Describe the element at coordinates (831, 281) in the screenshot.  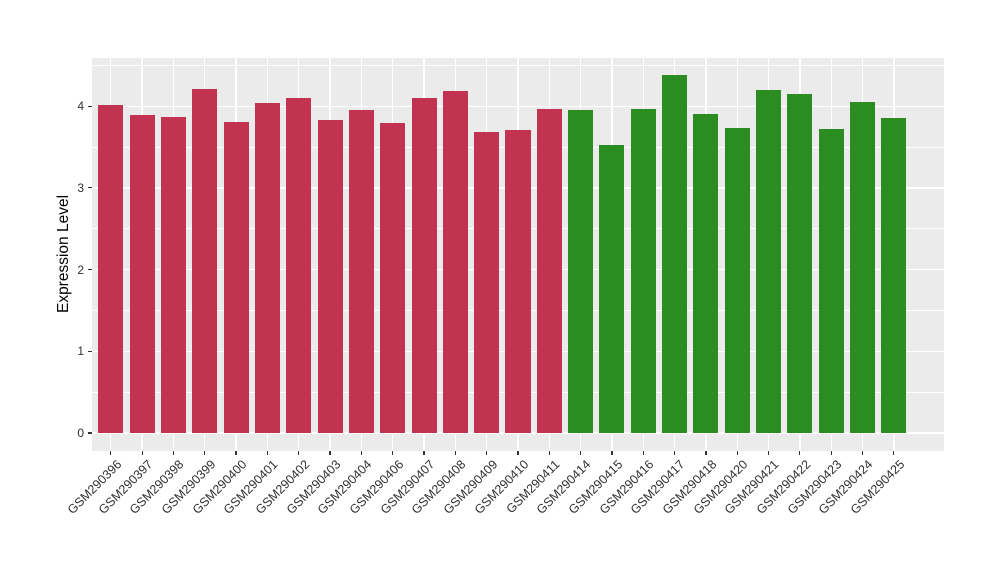
I see `bar-GSM290423` at that location.